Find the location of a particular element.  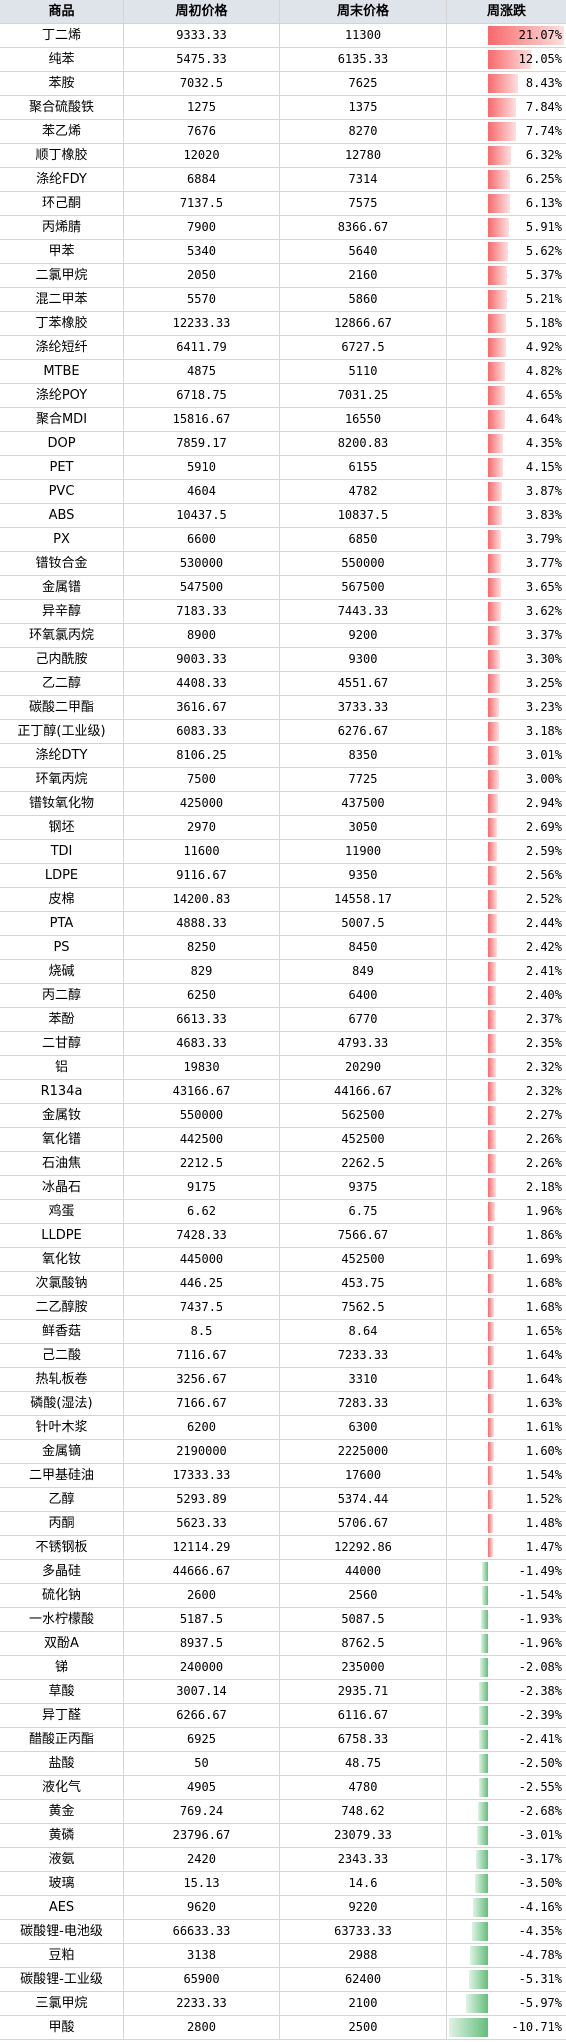

change-text: 1.60% is located at coordinates (543, 1451).